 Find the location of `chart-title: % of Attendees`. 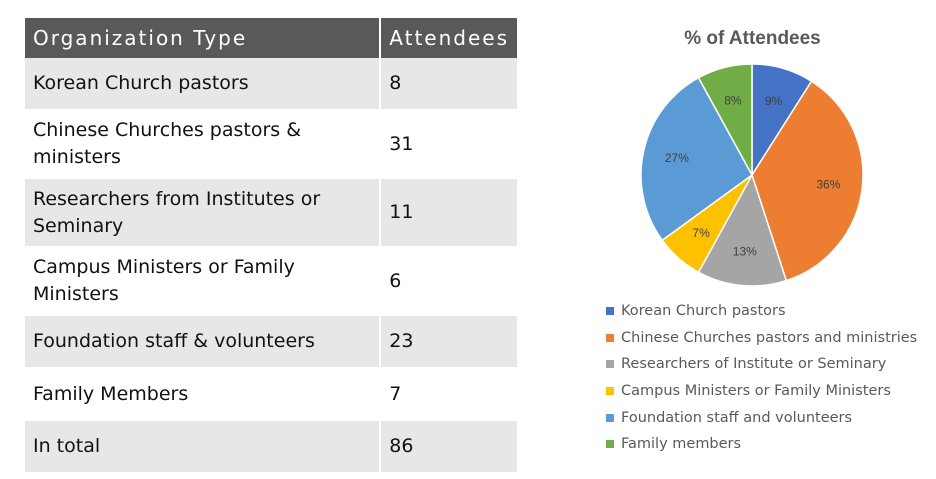

chart-title: % of Attendees is located at coordinates (752, 38).